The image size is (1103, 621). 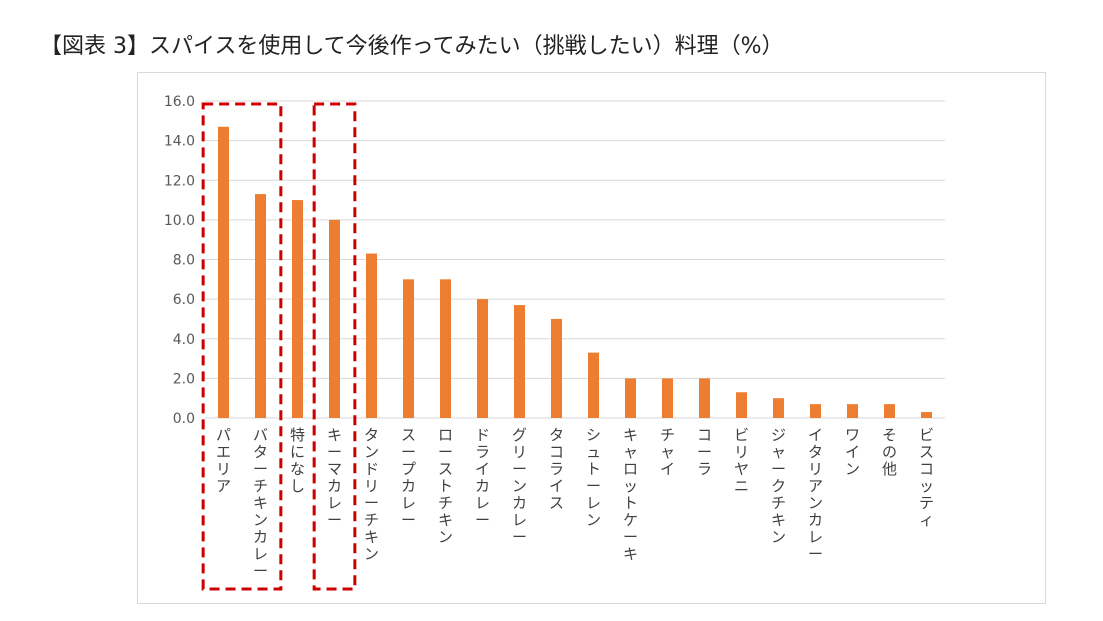 I want to click on y-tick-label: 0.0, so click(x=184, y=419).